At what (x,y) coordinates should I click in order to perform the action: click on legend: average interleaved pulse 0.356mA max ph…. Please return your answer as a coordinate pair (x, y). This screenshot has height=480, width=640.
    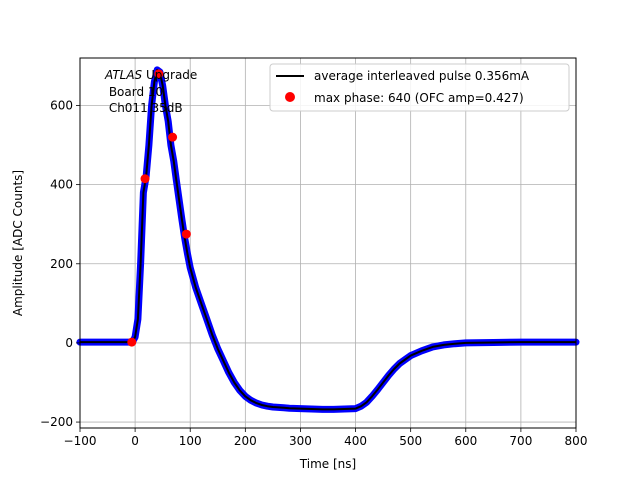
    Looking at the image, I should click on (419, 87).